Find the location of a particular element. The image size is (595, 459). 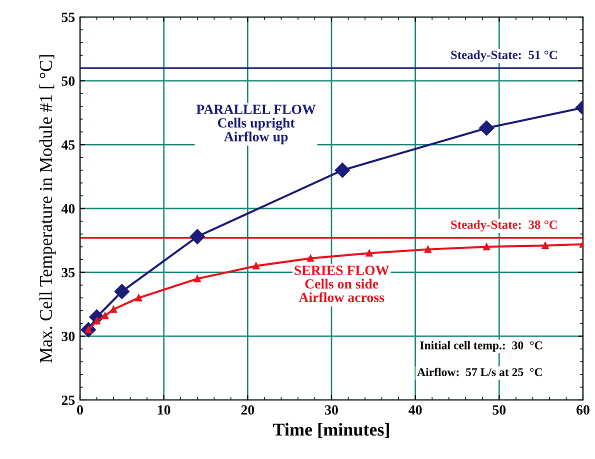

annotation: Airflow: 57 L/s at 25 °C is located at coordinates (479, 372).